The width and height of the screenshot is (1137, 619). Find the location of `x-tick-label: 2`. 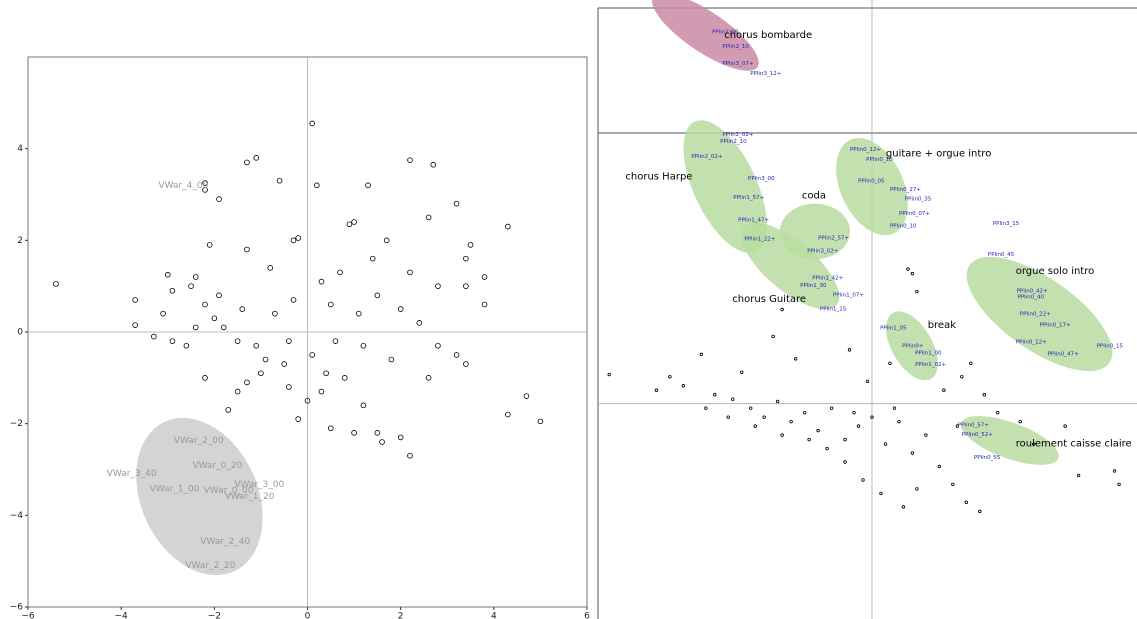

x-tick-label: 2 is located at coordinates (401, 615).